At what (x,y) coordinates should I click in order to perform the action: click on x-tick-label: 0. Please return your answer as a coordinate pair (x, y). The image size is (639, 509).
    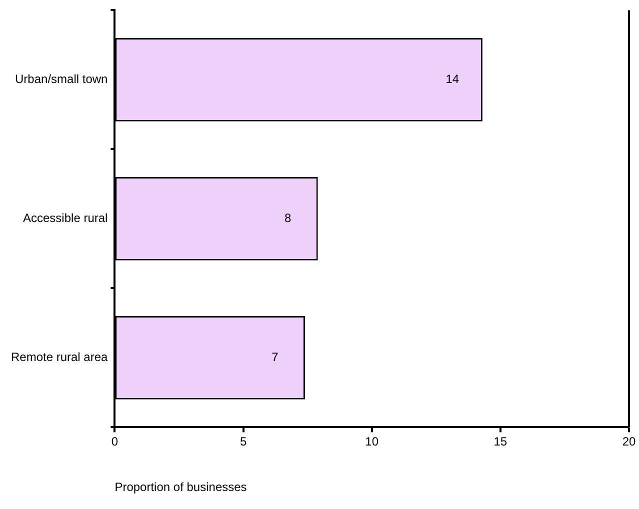
    Looking at the image, I should click on (114, 441).